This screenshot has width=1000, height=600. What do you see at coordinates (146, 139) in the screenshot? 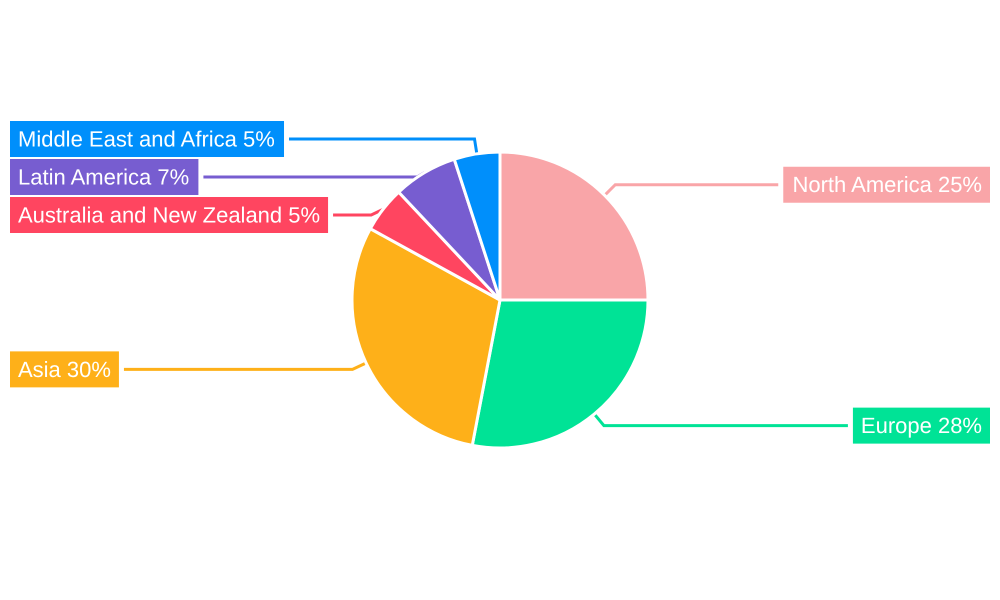
I see `slice-label: Middle East and Africa 5%` at bounding box center [146, 139].